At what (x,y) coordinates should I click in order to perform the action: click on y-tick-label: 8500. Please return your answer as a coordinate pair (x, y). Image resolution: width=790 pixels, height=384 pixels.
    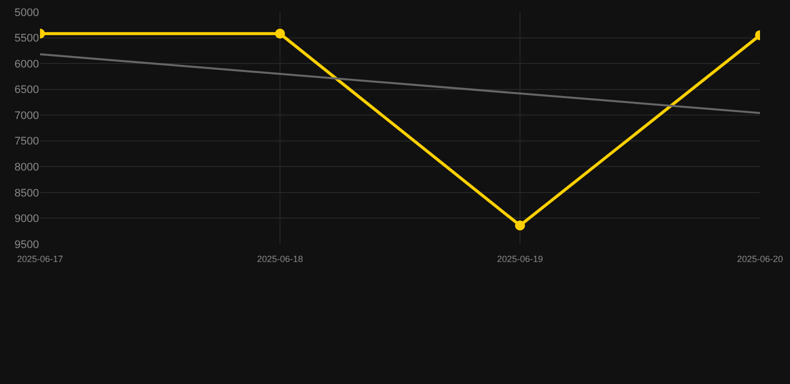
    Looking at the image, I should click on (26, 193).